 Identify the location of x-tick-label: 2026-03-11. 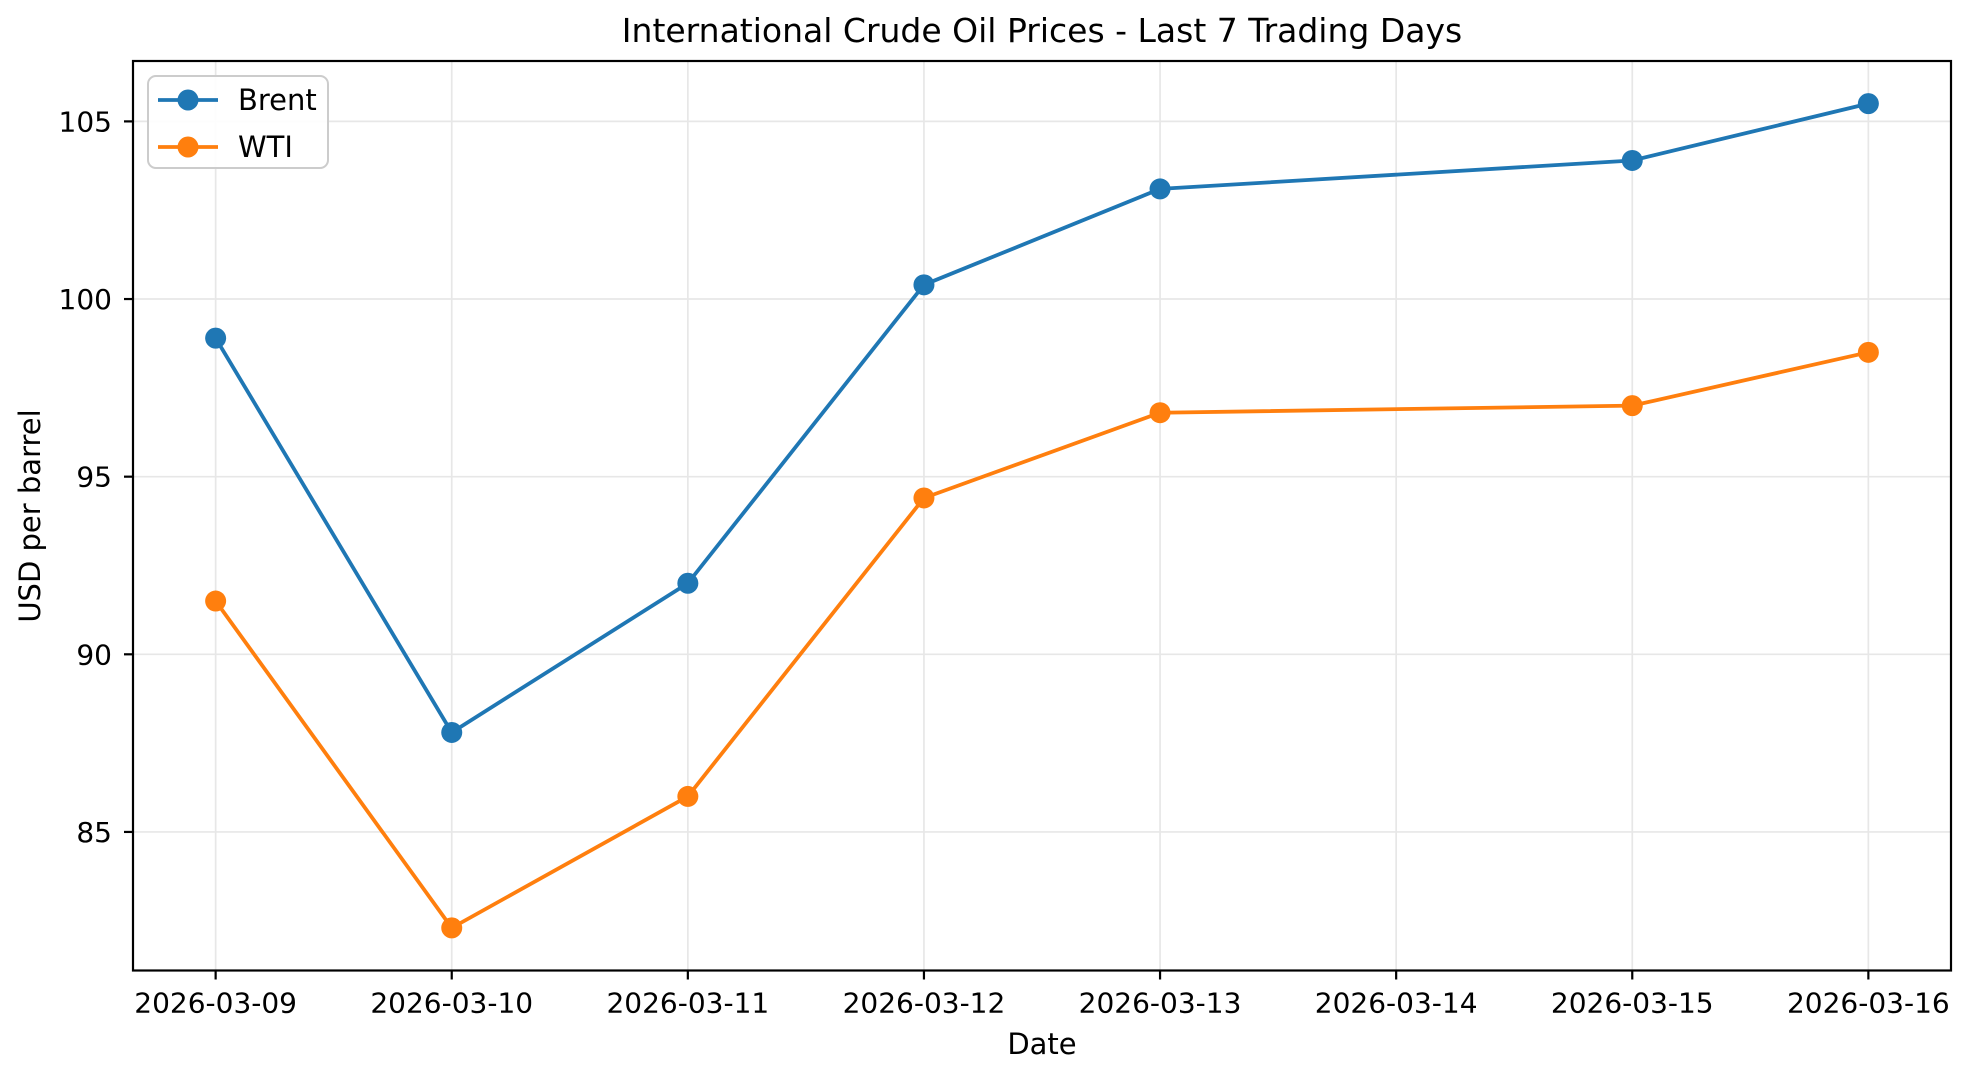
(687, 1003).